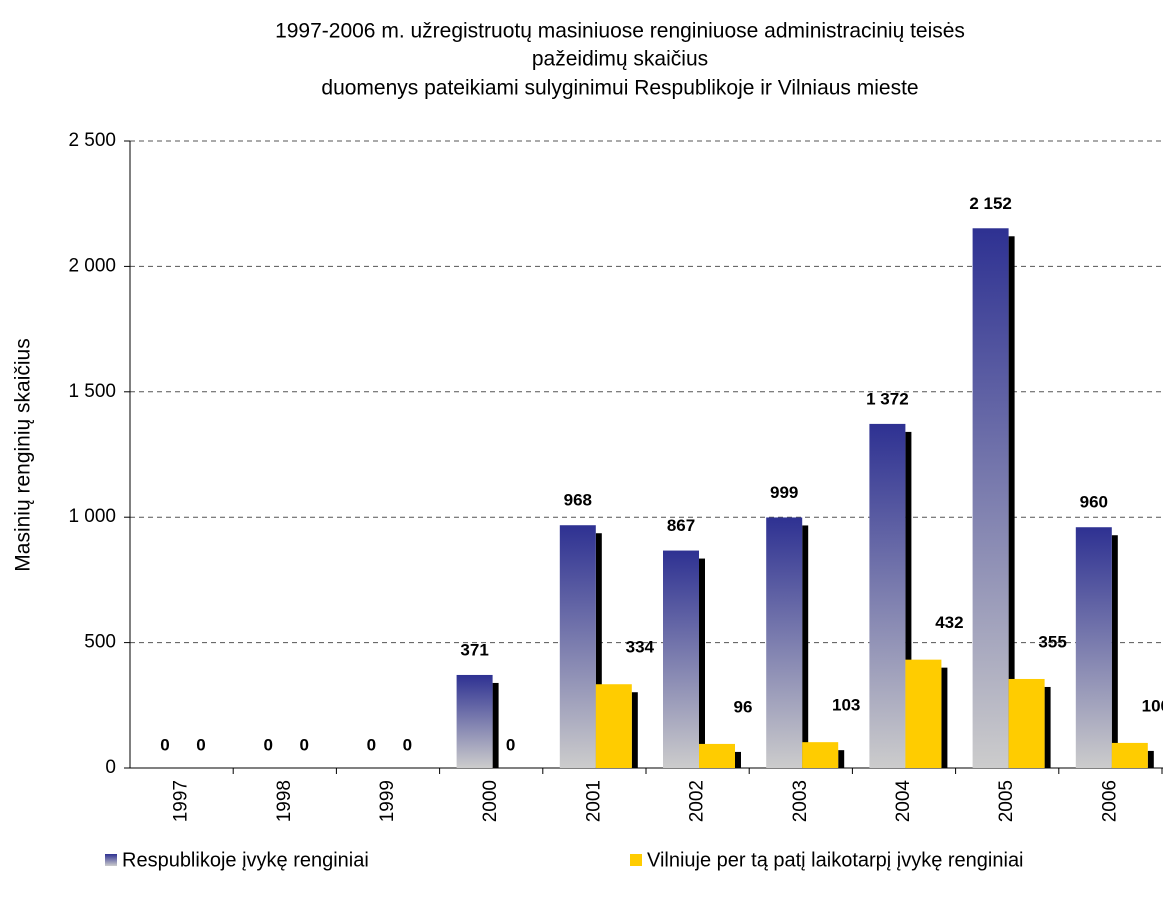 Image resolution: width=1163 pixels, height=901 pixels. What do you see at coordinates (92, 516) in the screenshot?
I see `y-tick-label: 1 000` at bounding box center [92, 516].